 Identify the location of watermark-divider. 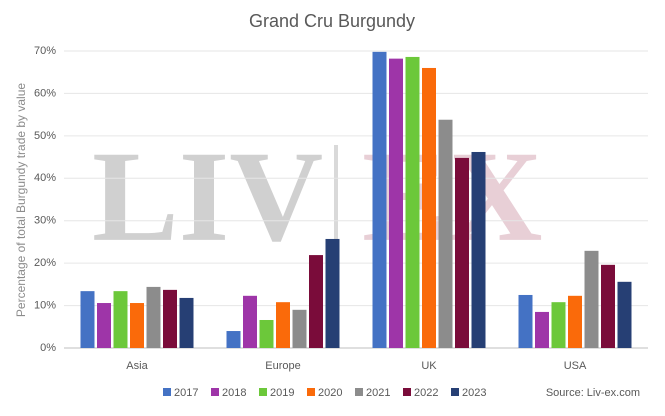
(336, 205).